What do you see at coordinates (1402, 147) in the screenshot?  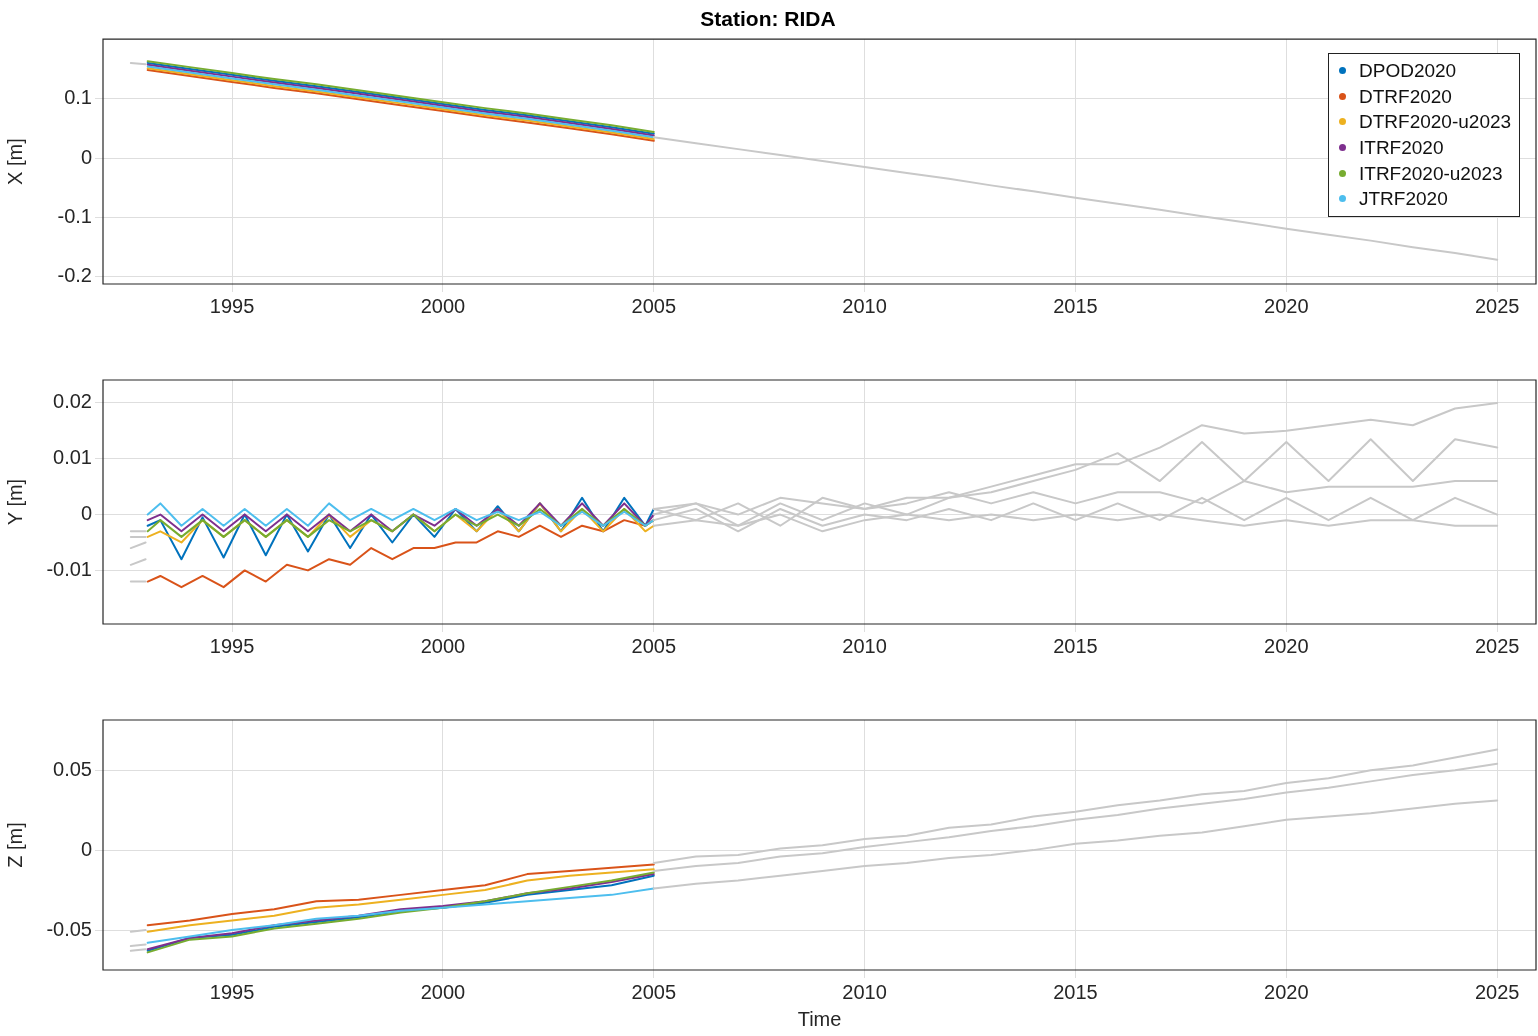 I see `legend-label: ITRF2020` at bounding box center [1402, 147].